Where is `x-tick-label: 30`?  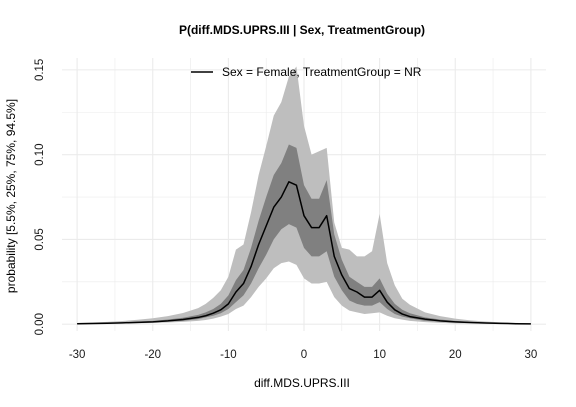 x-tick-label: 30 is located at coordinates (530, 355).